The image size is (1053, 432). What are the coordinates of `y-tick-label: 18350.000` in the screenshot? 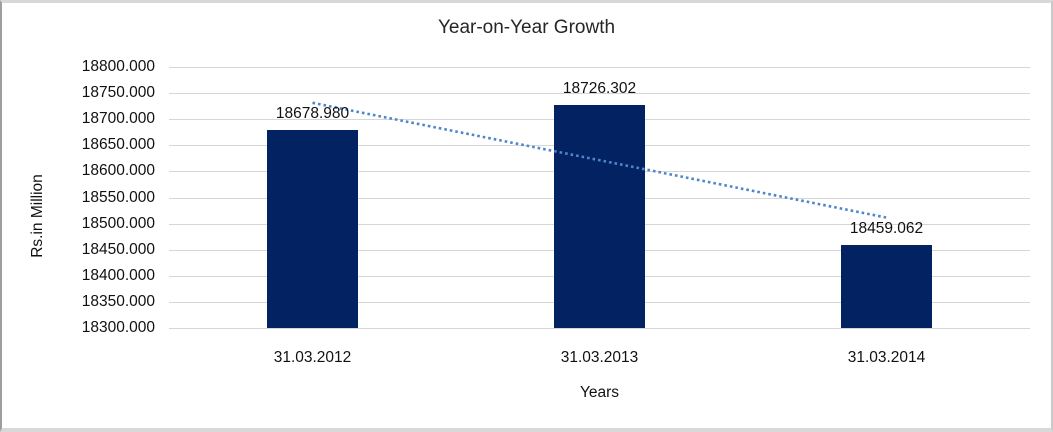 It's located at (118, 301).